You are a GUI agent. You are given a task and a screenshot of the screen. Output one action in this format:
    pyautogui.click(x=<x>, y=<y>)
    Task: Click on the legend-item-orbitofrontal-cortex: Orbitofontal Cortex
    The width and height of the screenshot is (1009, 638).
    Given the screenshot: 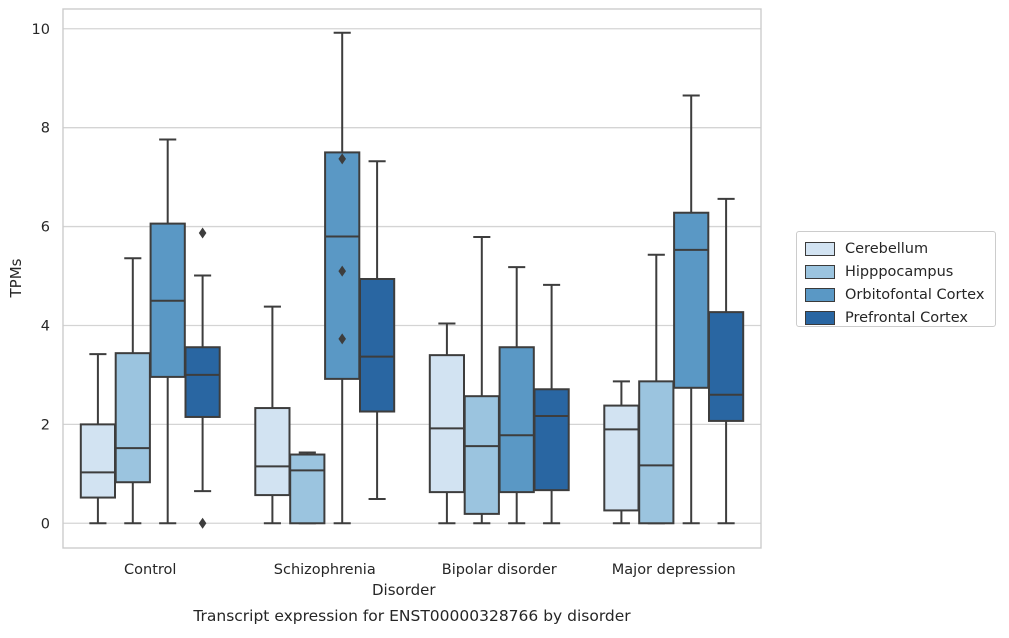 What is the action you would take?
    pyautogui.click(x=900, y=294)
    